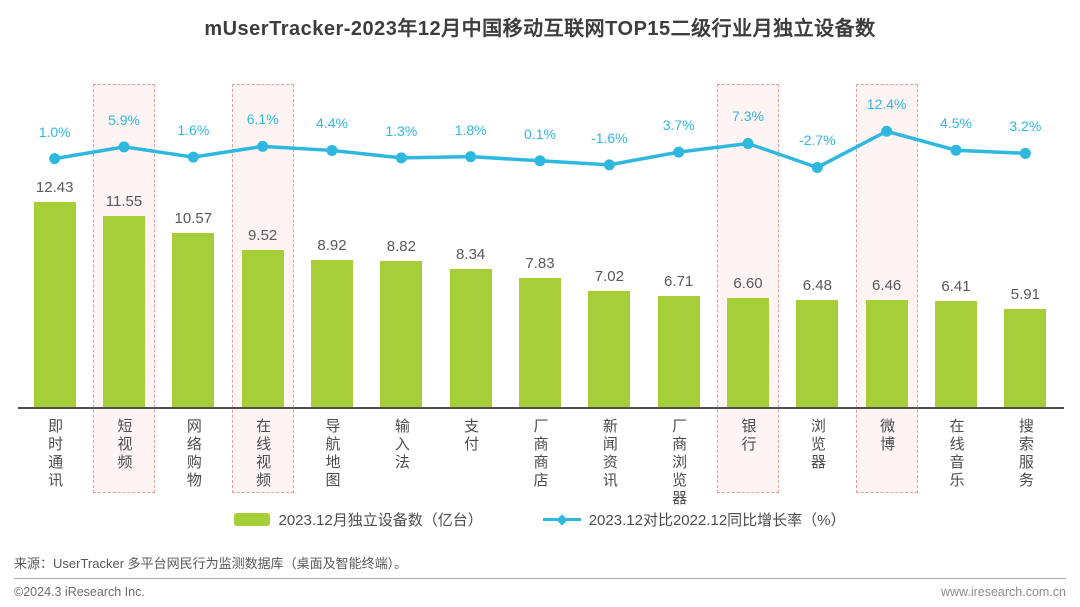 This screenshot has height=607, width=1080. What do you see at coordinates (679, 463) in the screenshot?
I see `category-label: 厂商浏览器` at bounding box center [679, 463].